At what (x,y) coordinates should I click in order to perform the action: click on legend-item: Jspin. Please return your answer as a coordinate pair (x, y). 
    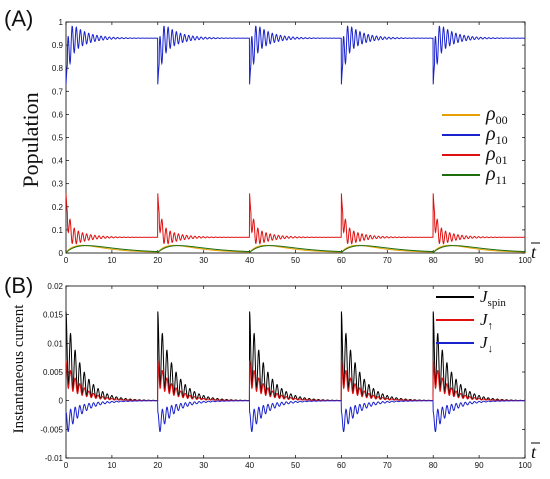
    Looking at the image, I should click on (471, 298).